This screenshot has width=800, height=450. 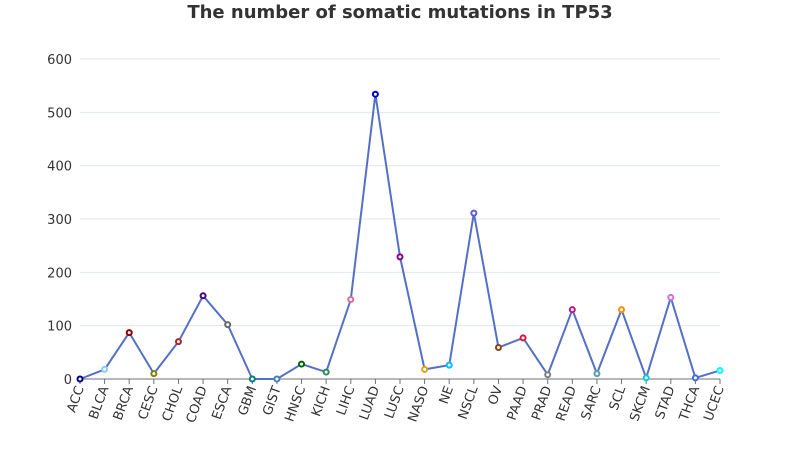 I want to click on data-point-chol, so click(x=178, y=342).